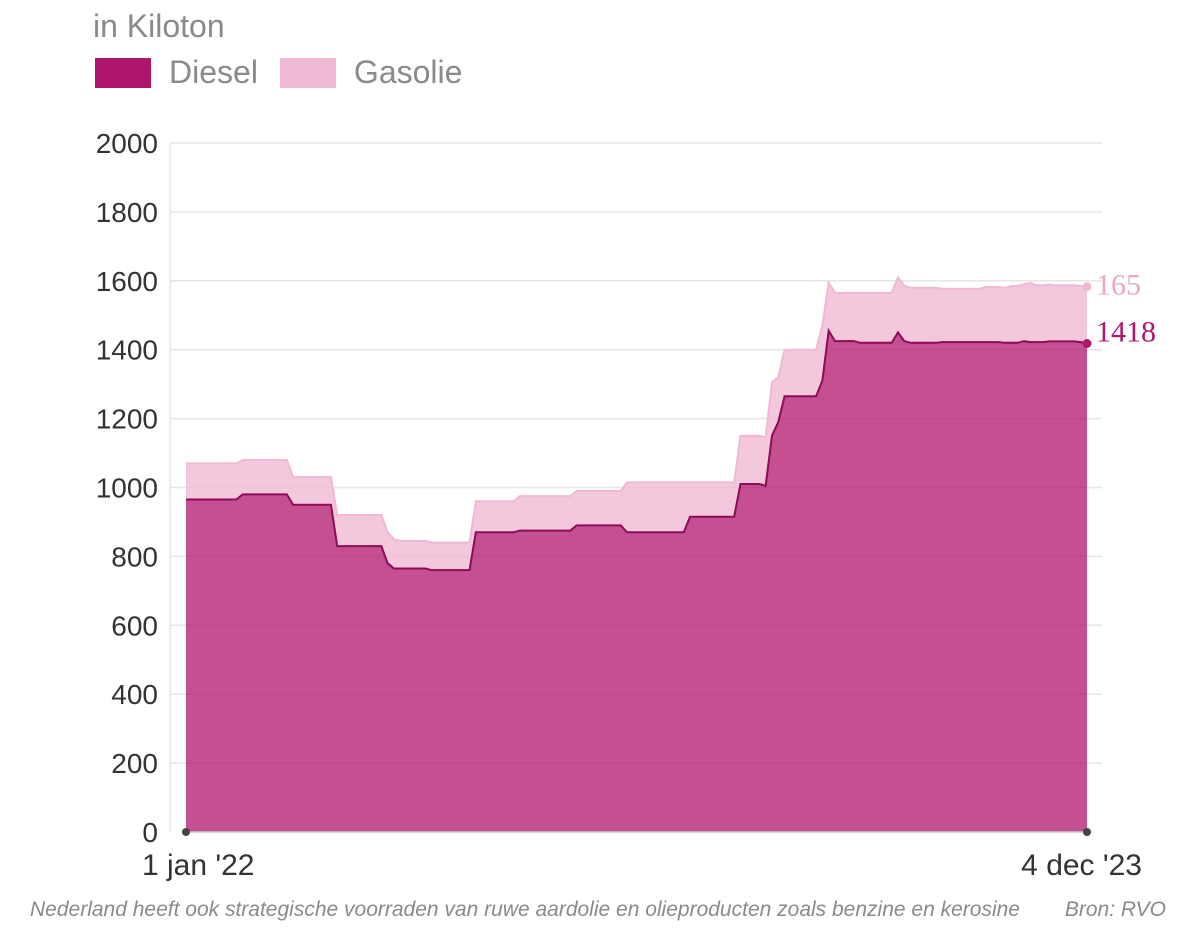  Describe the element at coordinates (127, 281) in the screenshot. I see `y-tick-label-1600: 1600` at that location.